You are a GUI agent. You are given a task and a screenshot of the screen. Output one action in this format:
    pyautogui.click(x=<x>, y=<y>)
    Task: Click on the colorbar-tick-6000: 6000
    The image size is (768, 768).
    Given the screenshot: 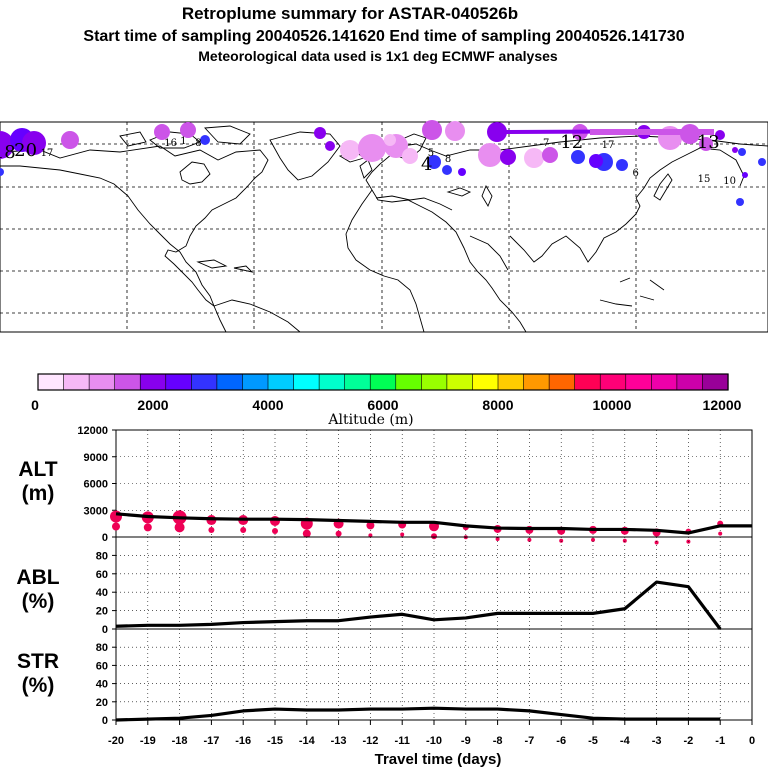 What is the action you would take?
    pyautogui.click(x=382, y=405)
    